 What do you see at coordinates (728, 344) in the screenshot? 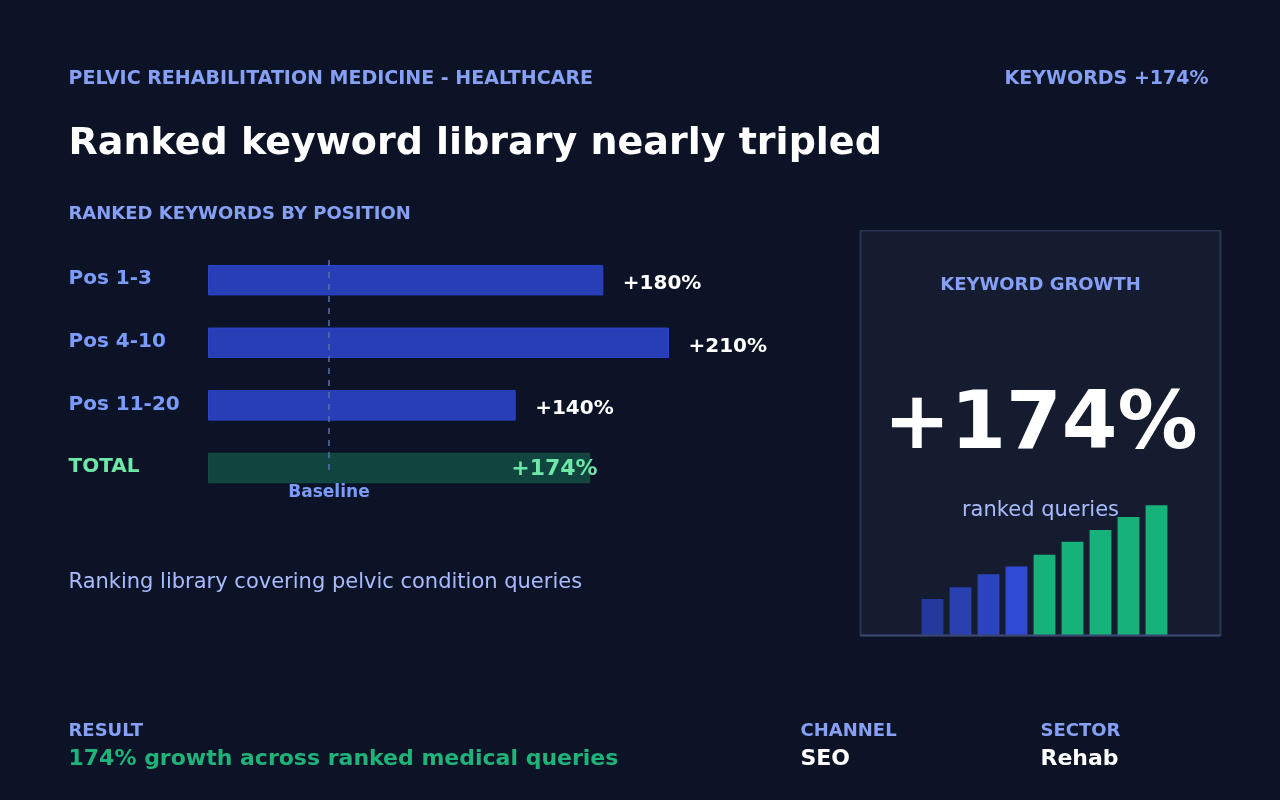
I see `data-label: +210%` at bounding box center [728, 344].